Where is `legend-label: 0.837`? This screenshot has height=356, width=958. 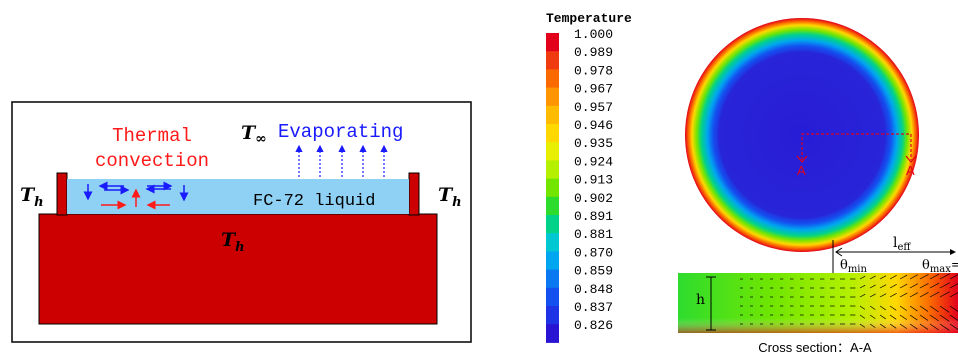
legend-label: 0.837 is located at coordinates (593, 307).